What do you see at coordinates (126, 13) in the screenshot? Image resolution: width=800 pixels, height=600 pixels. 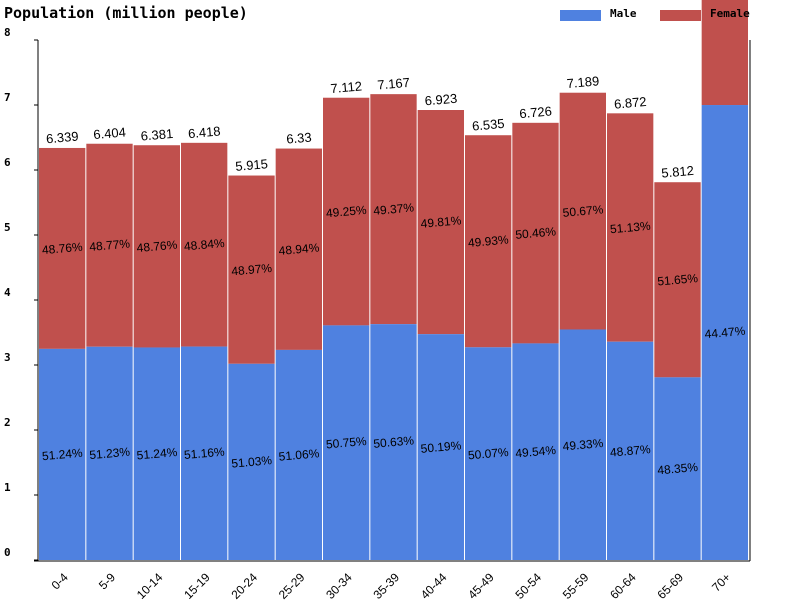 I see `chart-title: Population (million people)` at bounding box center [126, 13].